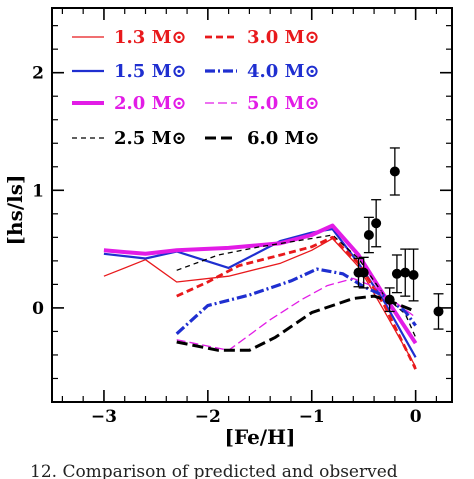 The height and width of the screenshot is (479, 474). Describe the element at coordinates (214, 470) in the screenshot. I see `caption: 12. Comparison of predicted and observed` at that location.